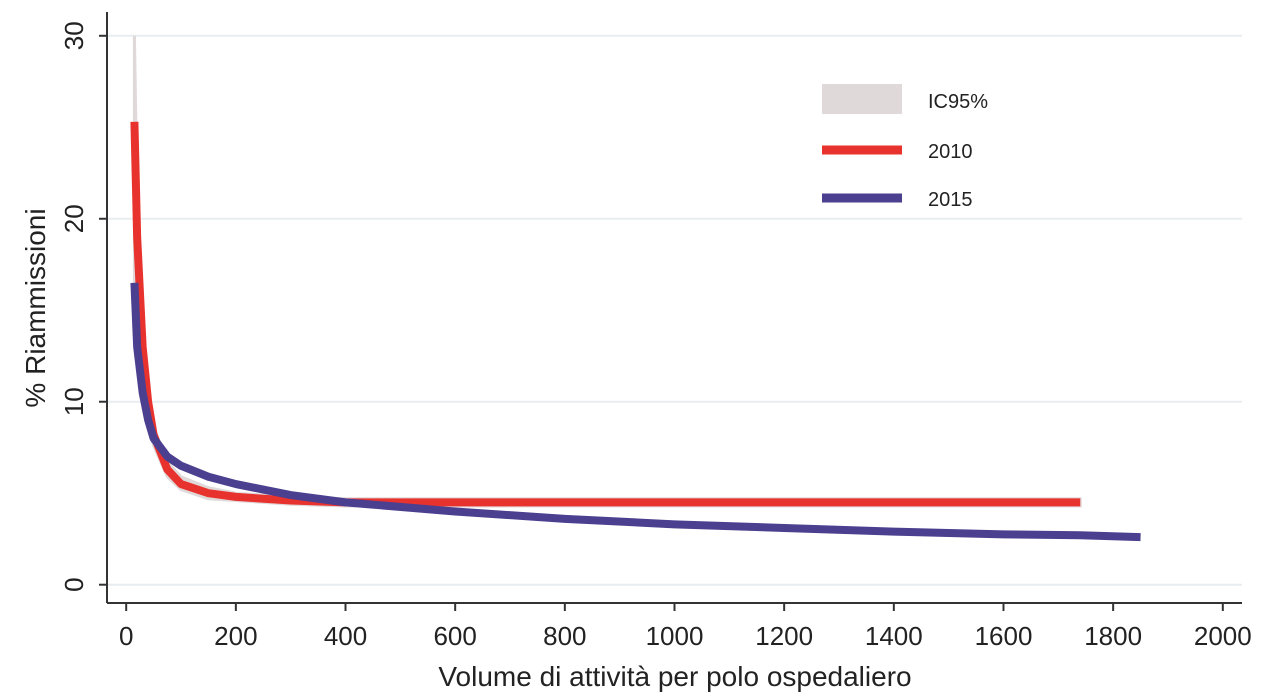 The height and width of the screenshot is (698, 1266). I want to click on legend-label: 2015, so click(950, 200).